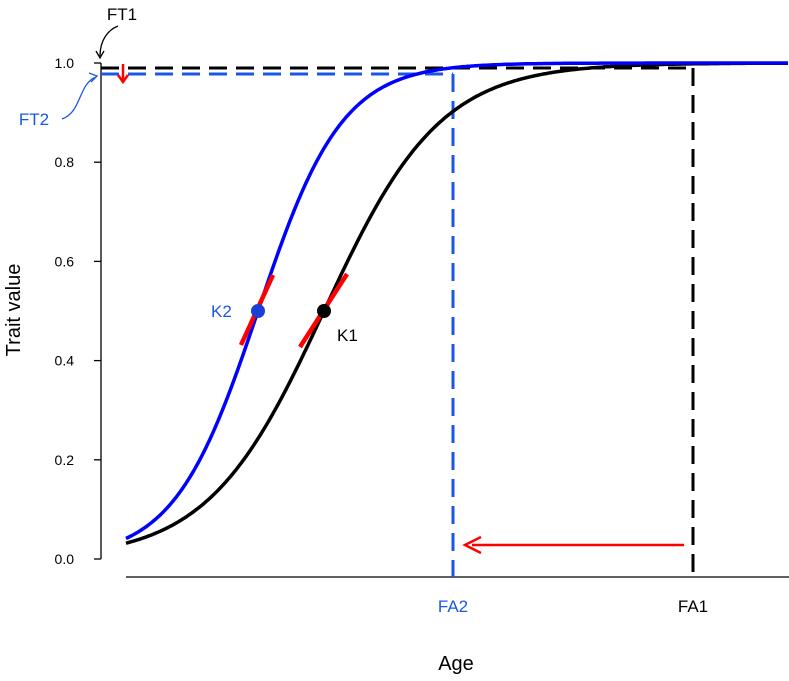 The width and height of the screenshot is (789, 681). What do you see at coordinates (65, 361) in the screenshot?
I see `y-tick-label: 0.4` at bounding box center [65, 361].